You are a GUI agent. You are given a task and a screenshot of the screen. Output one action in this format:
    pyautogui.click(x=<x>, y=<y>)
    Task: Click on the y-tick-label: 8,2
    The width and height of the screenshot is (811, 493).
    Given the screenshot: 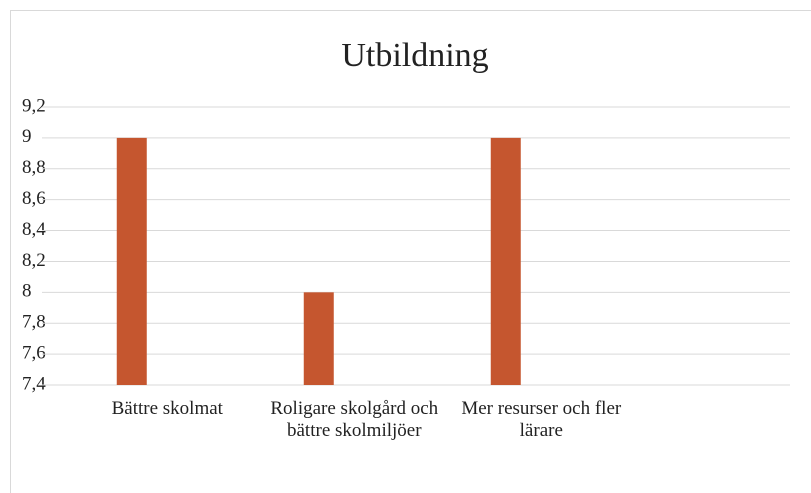 What is the action you would take?
    pyautogui.click(x=34, y=260)
    